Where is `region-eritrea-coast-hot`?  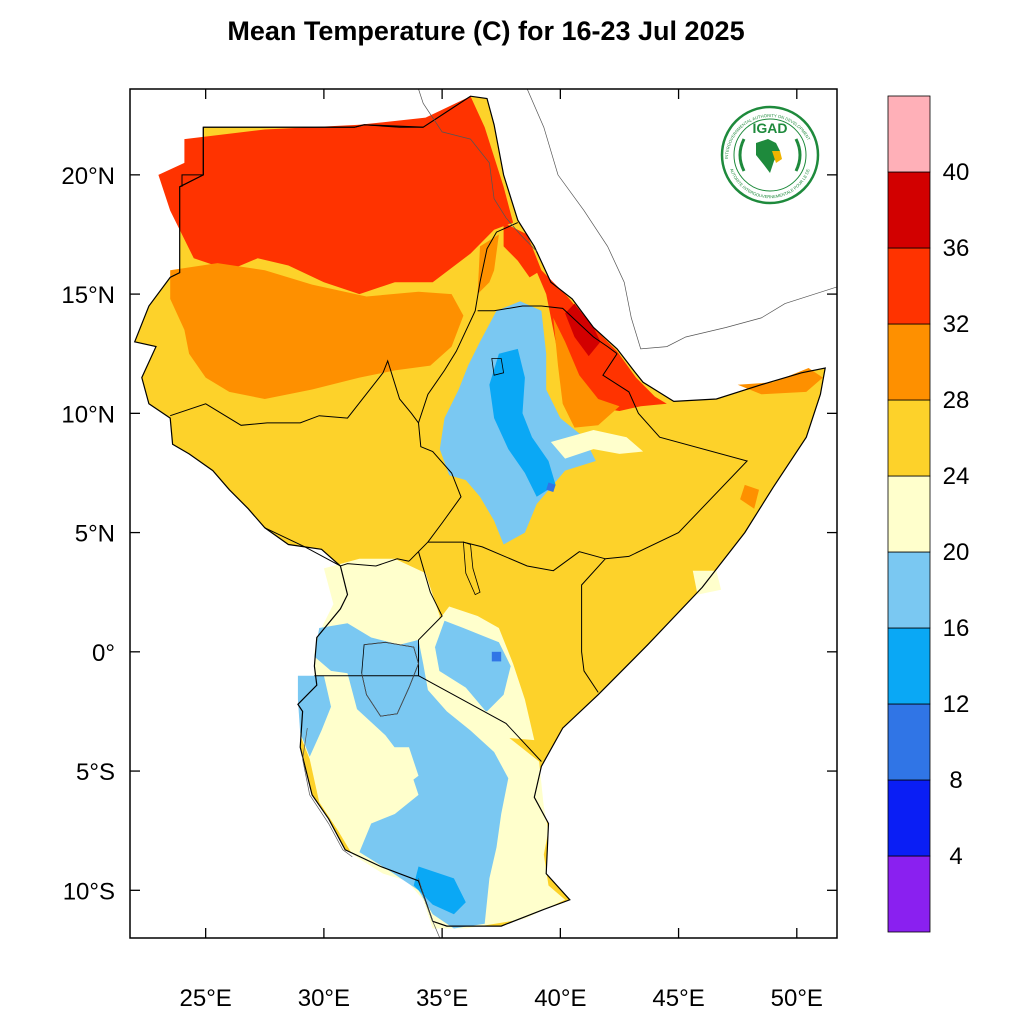 region-eritrea-coast-hot is located at coordinates (522, 250).